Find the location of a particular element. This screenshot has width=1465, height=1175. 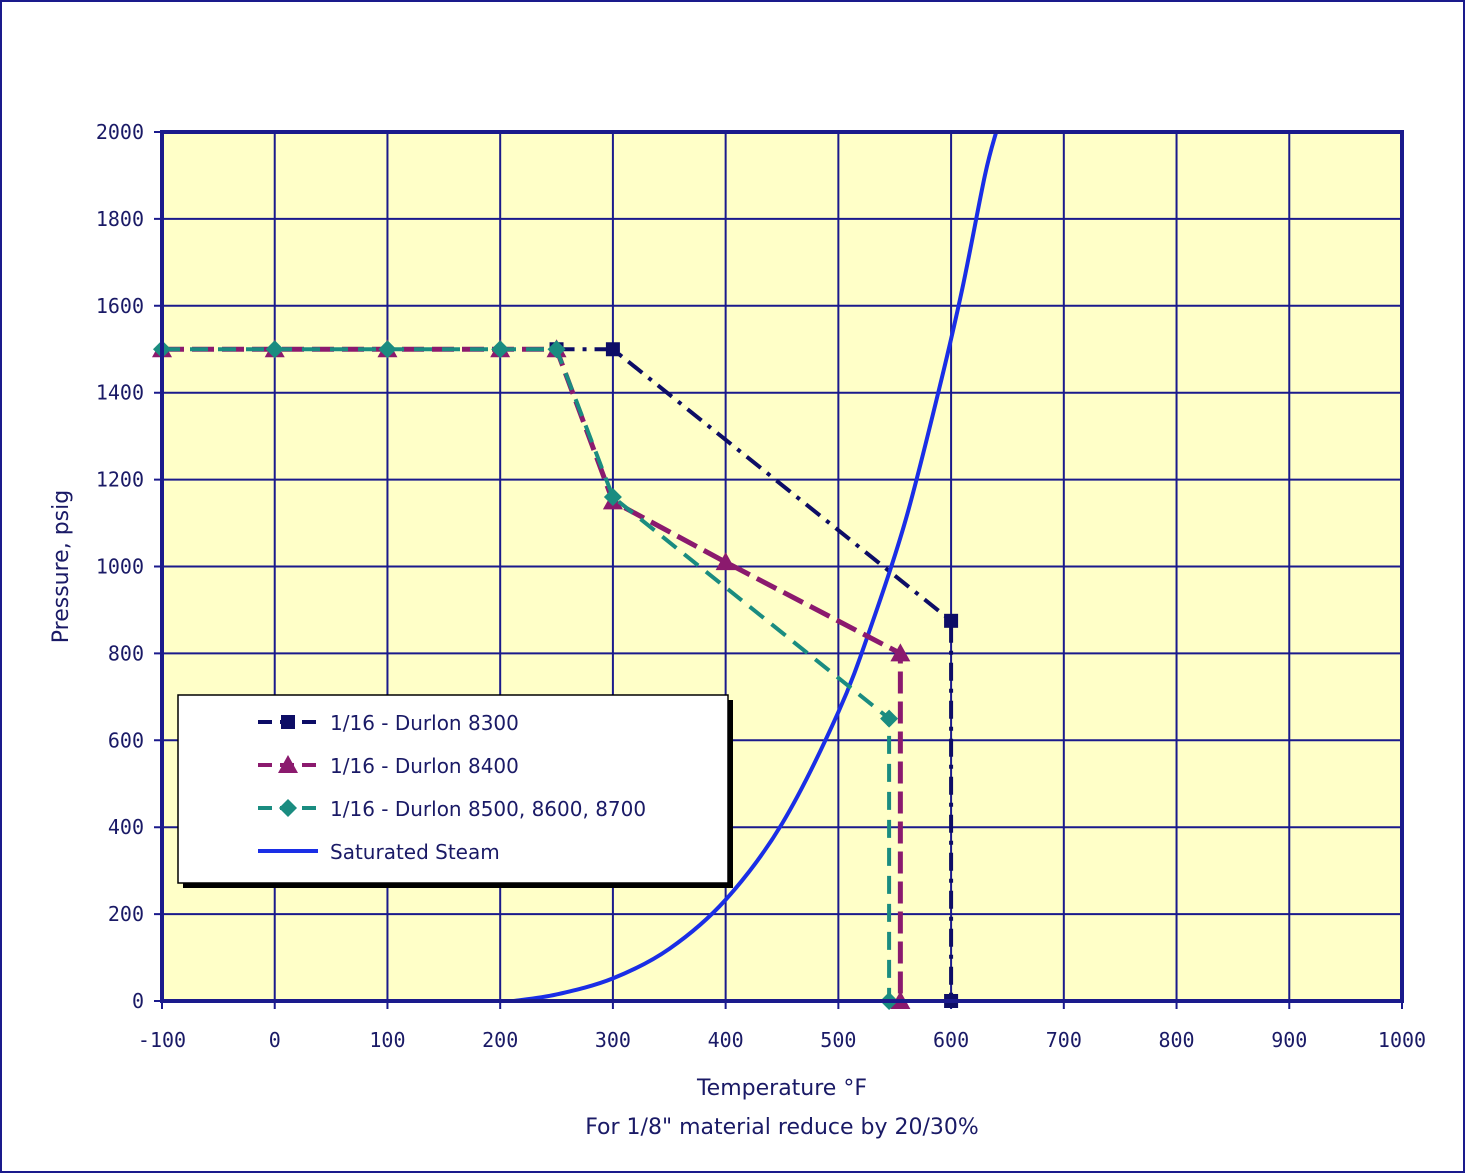

y-tick-label: 800 is located at coordinates (126, 653).